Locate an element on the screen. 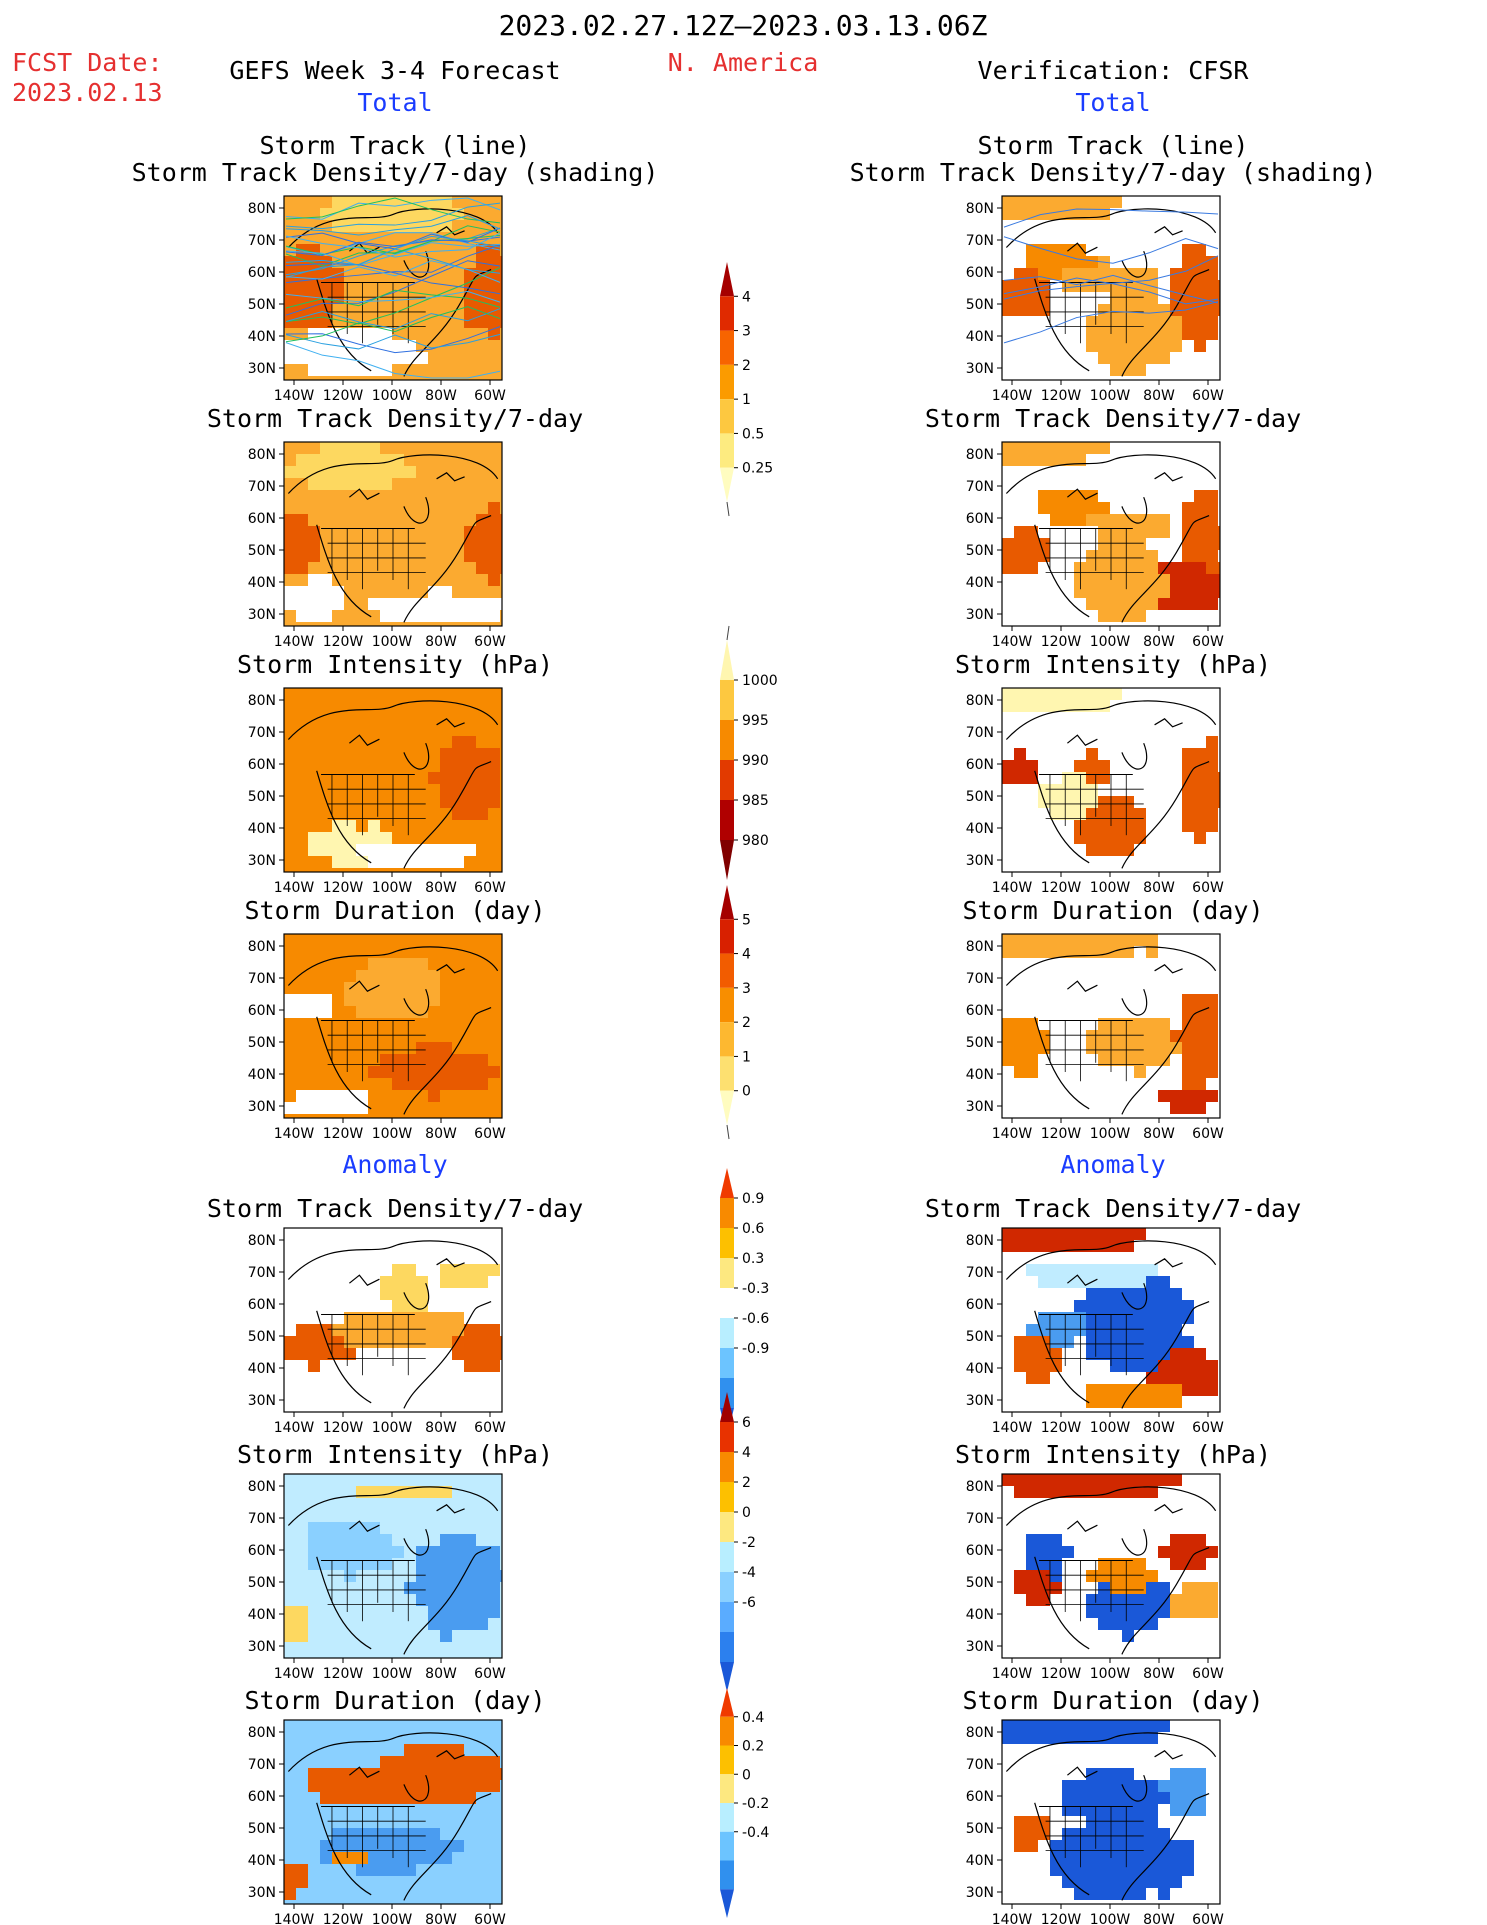 Image resolution: width=1487 pixels, height=1925 pixels. title-density-anom-left: Storm Track Density/7-day is located at coordinates (395, 1208).